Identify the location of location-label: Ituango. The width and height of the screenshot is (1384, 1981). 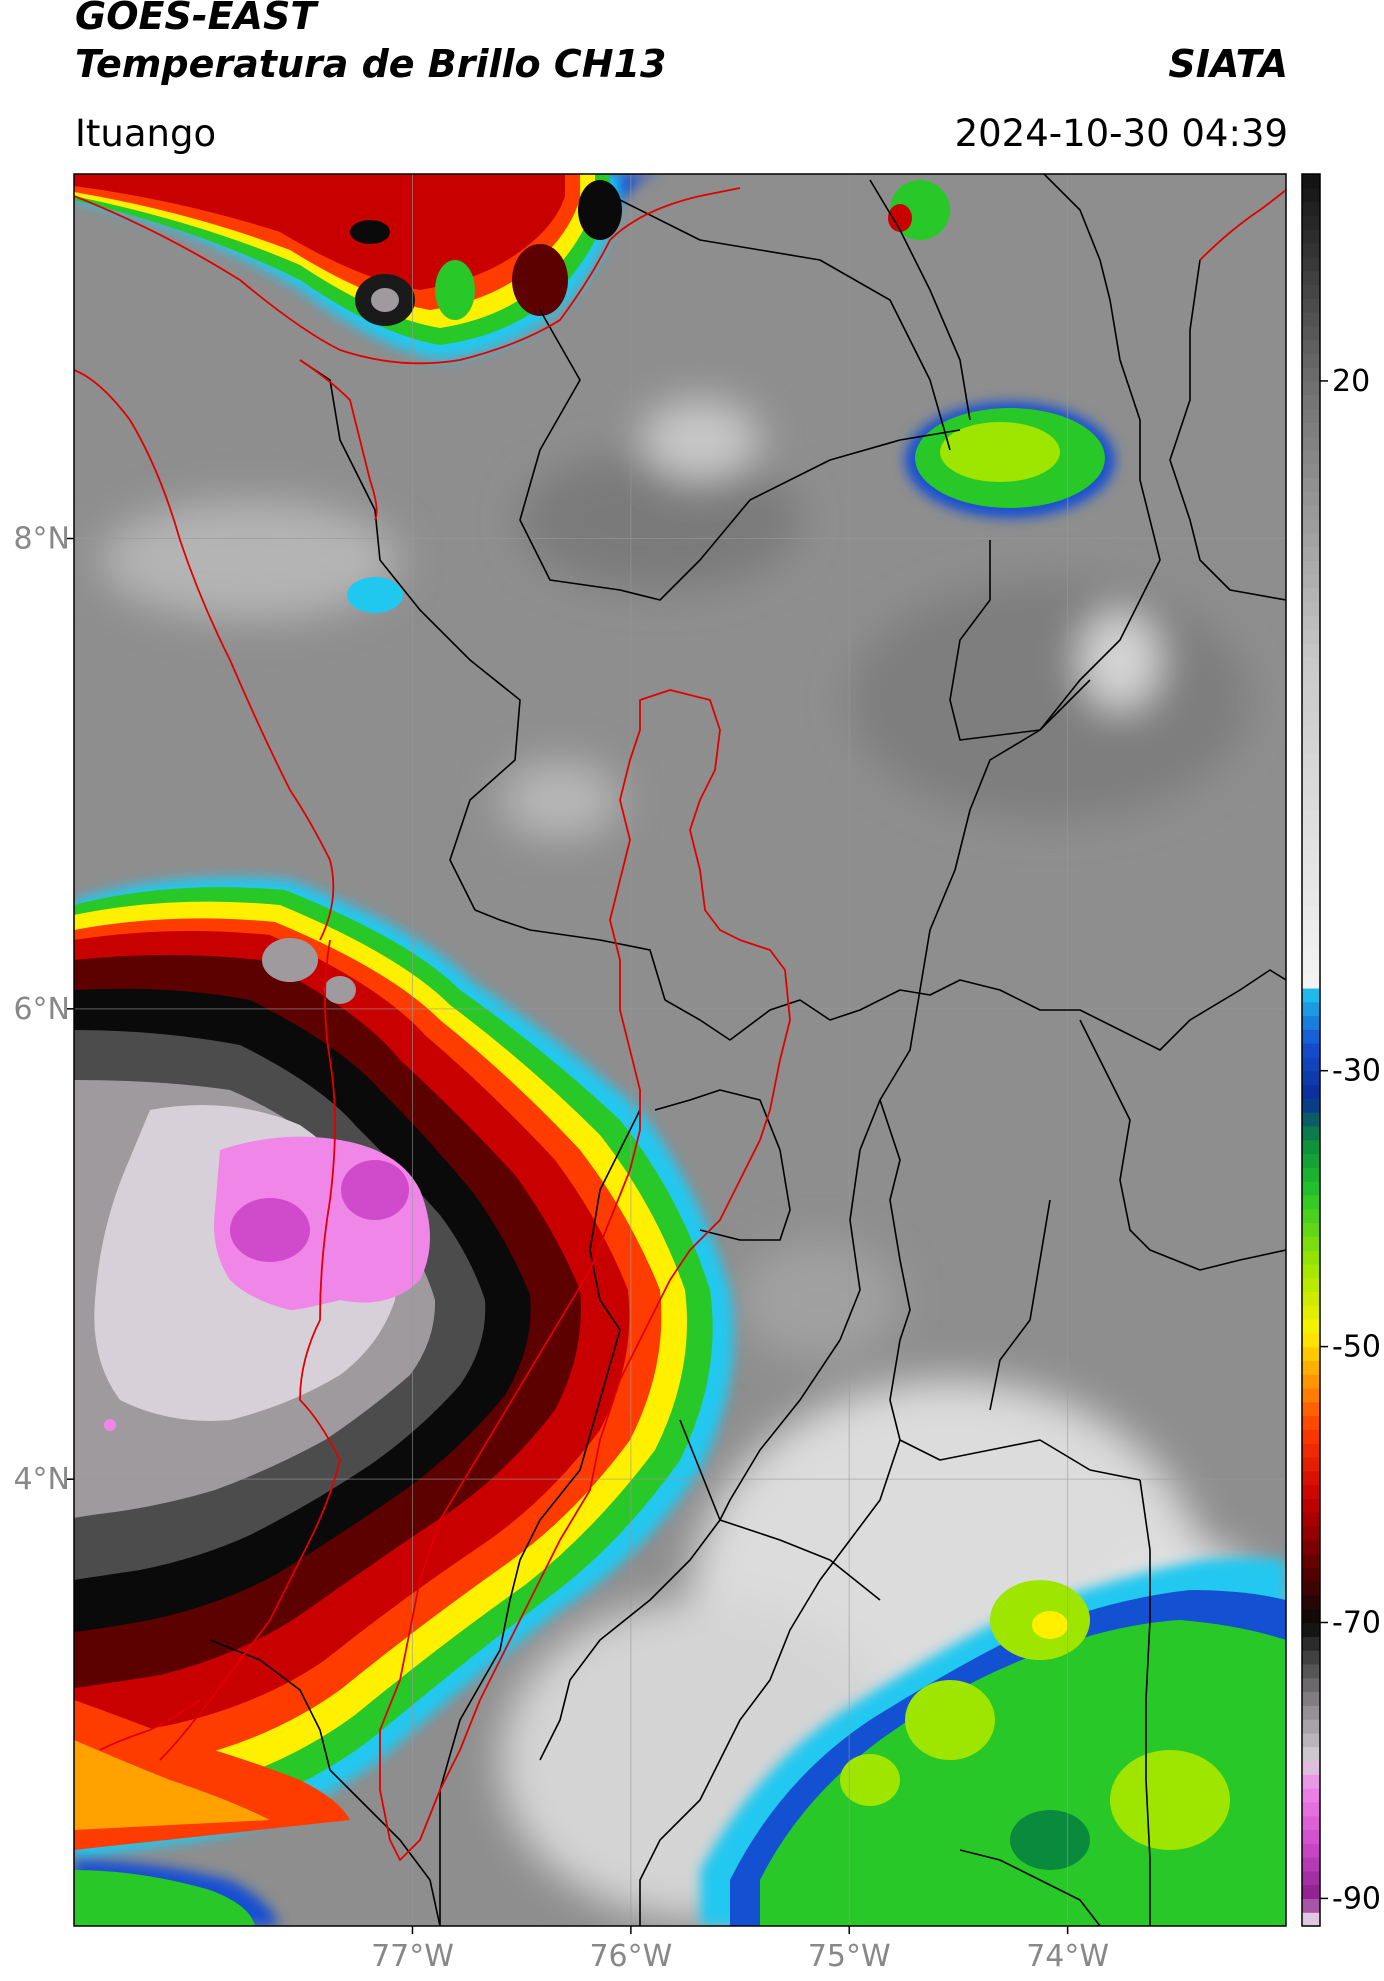
(146, 133).